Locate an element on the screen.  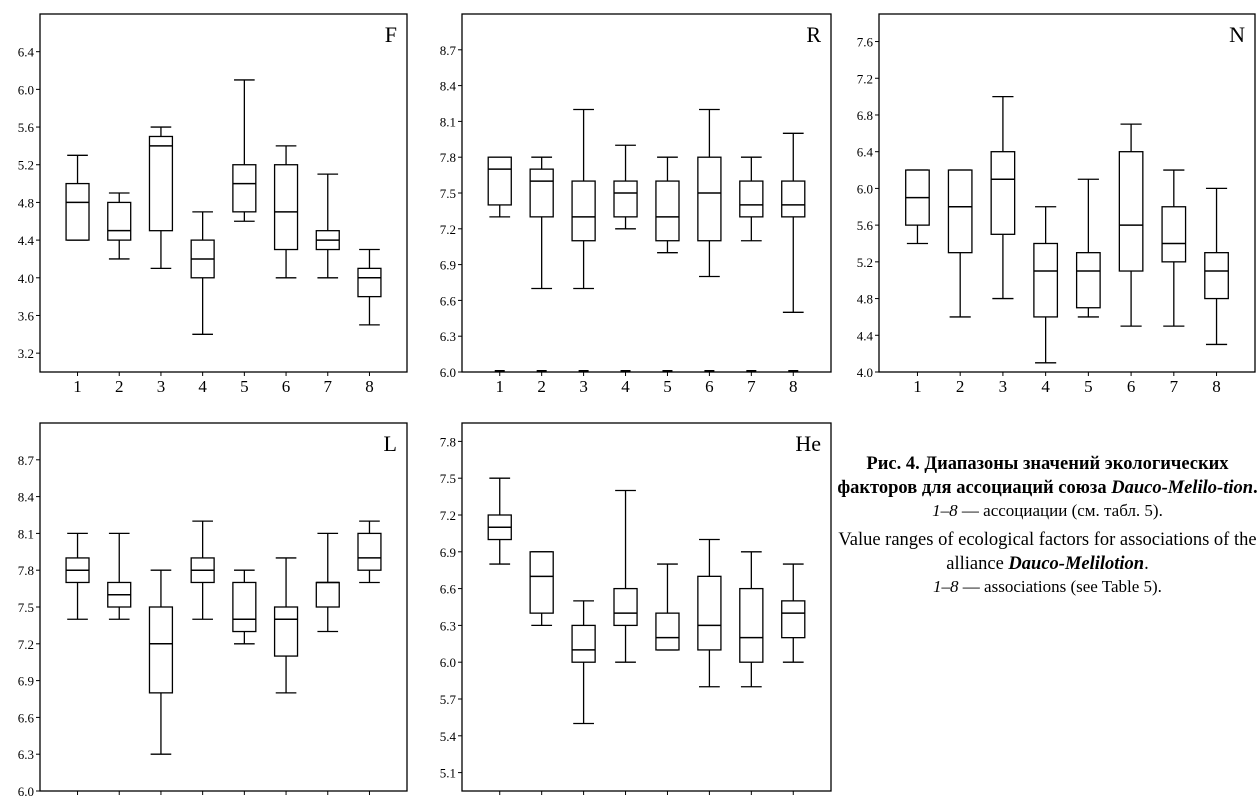
x-tick-label: 3 is located at coordinates (583, 386).